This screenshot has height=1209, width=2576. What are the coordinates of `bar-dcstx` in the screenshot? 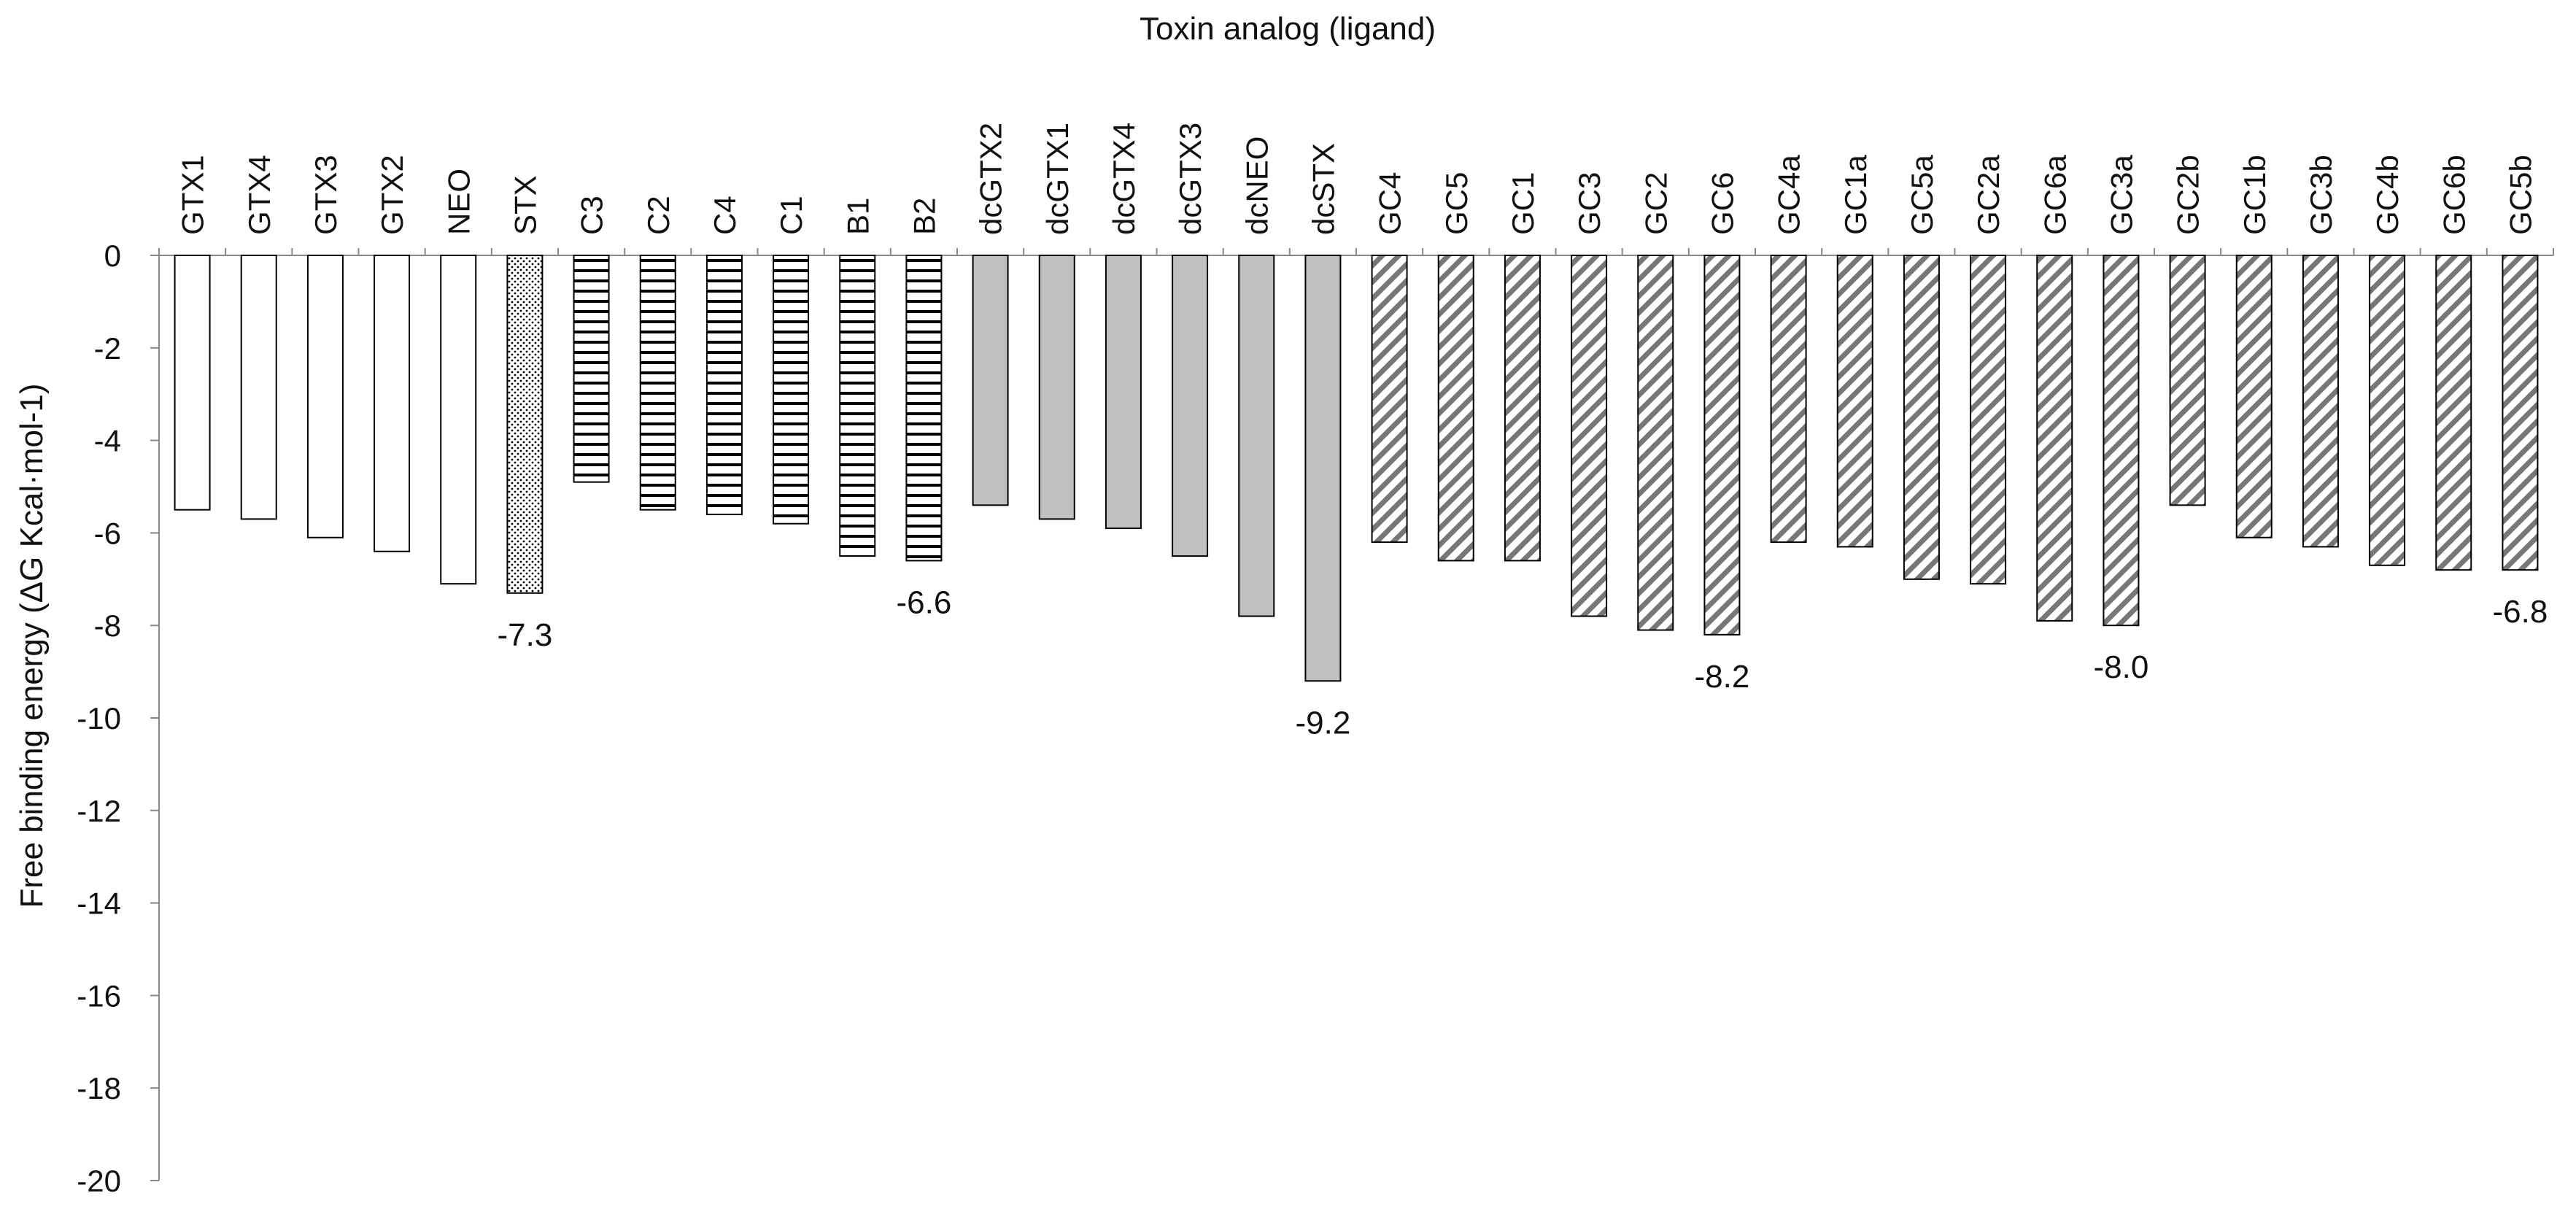 It's located at (1323, 468).